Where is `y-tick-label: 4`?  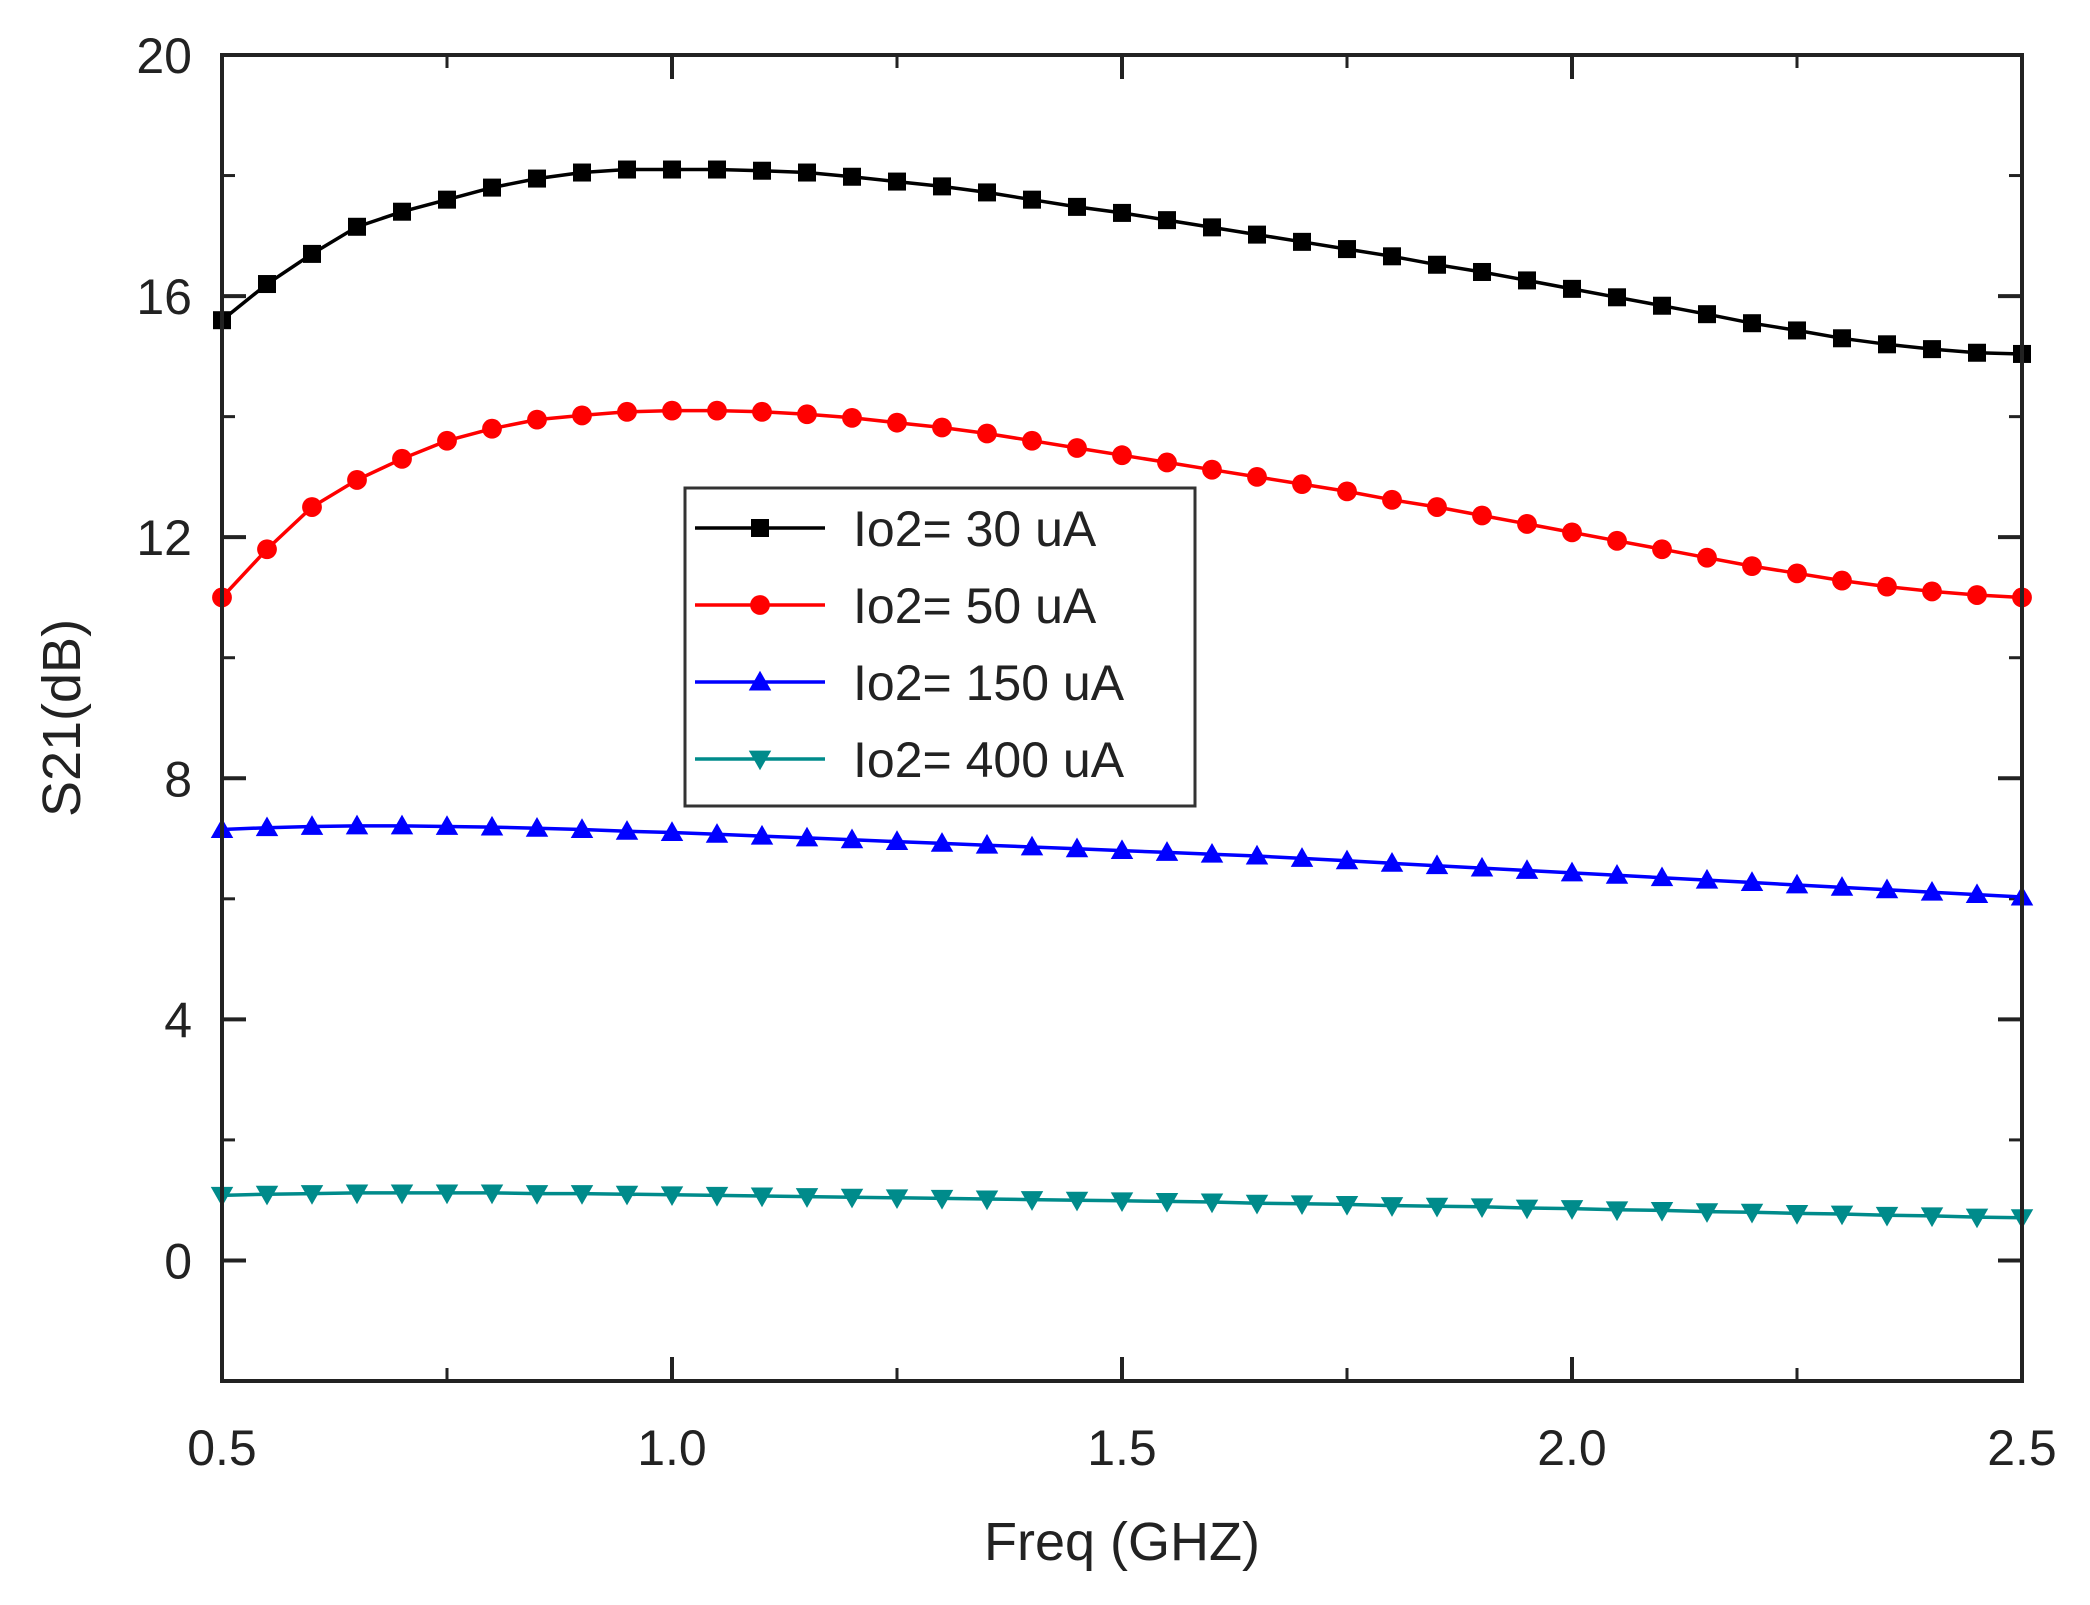 y-tick-label: 4 is located at coordinates (178, 1020).